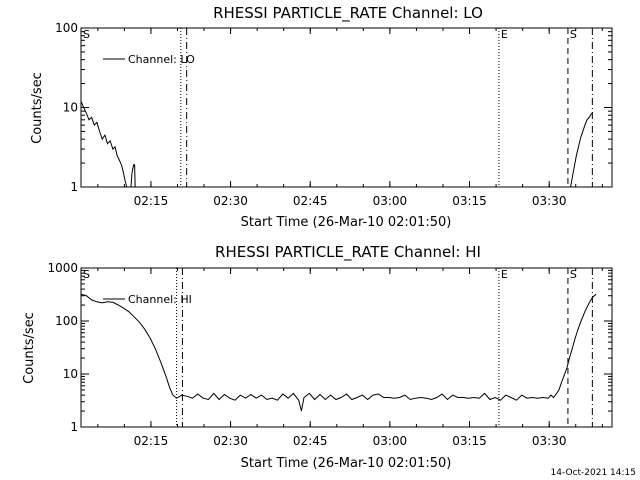  Describe the element at coordinates (337, 144) in the screenshot. I see `series-lines` at that location.